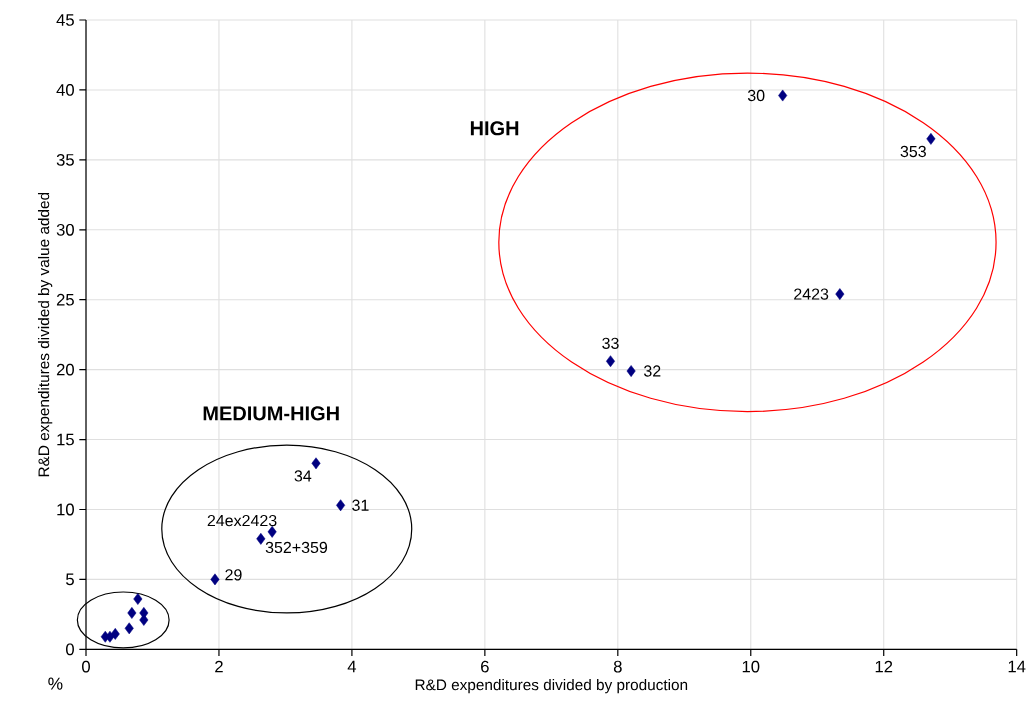 The width and height of the screenshot is (1030, 717). I want to click on y-axis-title: R&D expenditures divided by value added, so click(45, 334).